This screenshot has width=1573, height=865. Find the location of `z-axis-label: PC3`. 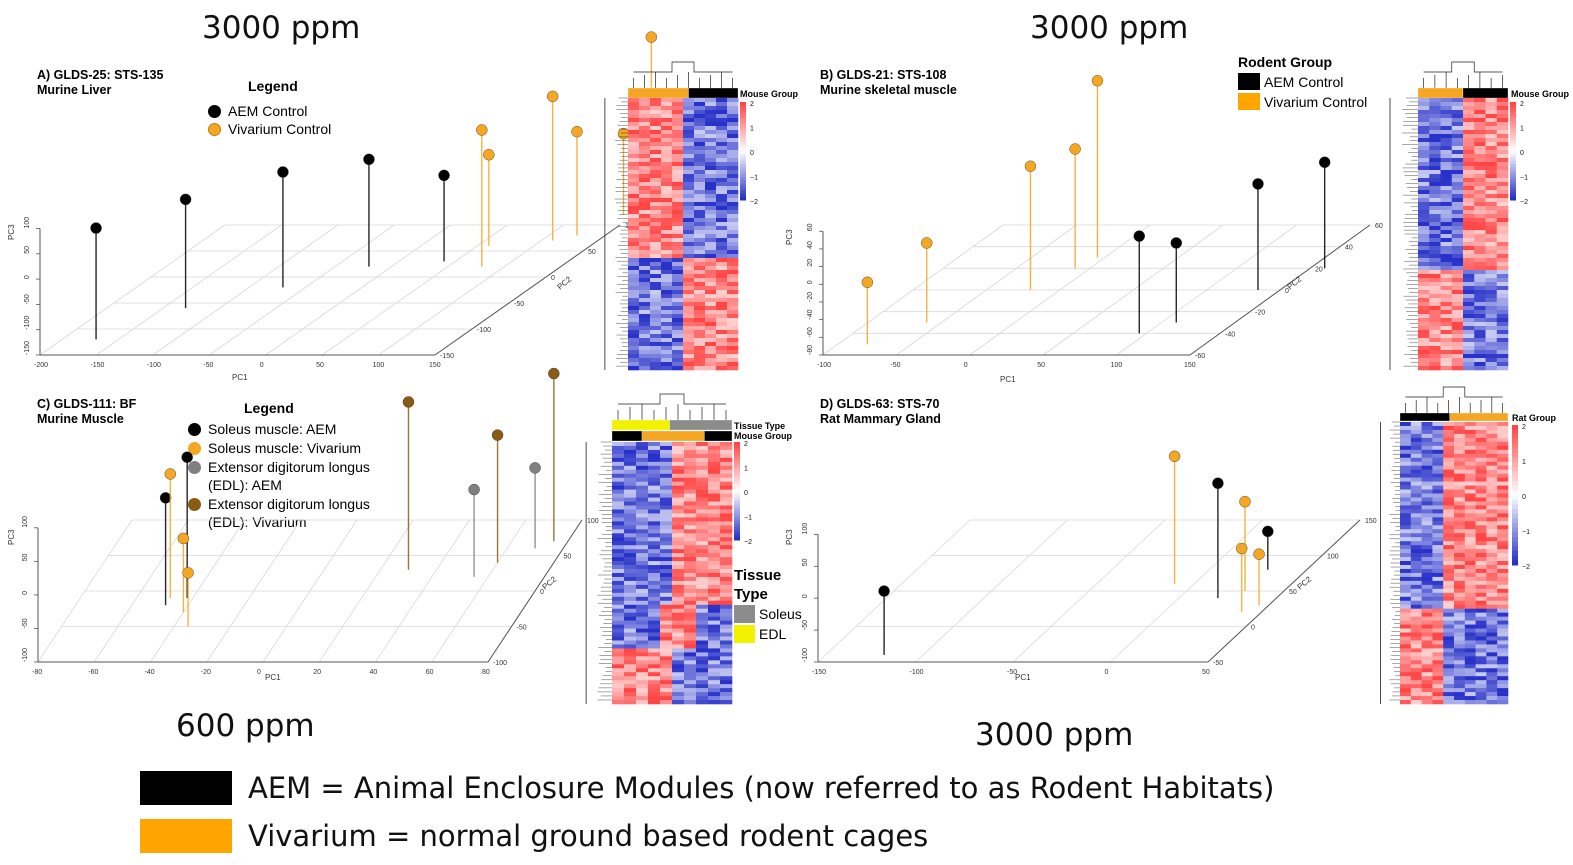

z-axis-label: PC3 is located at coordinates (789, 537).